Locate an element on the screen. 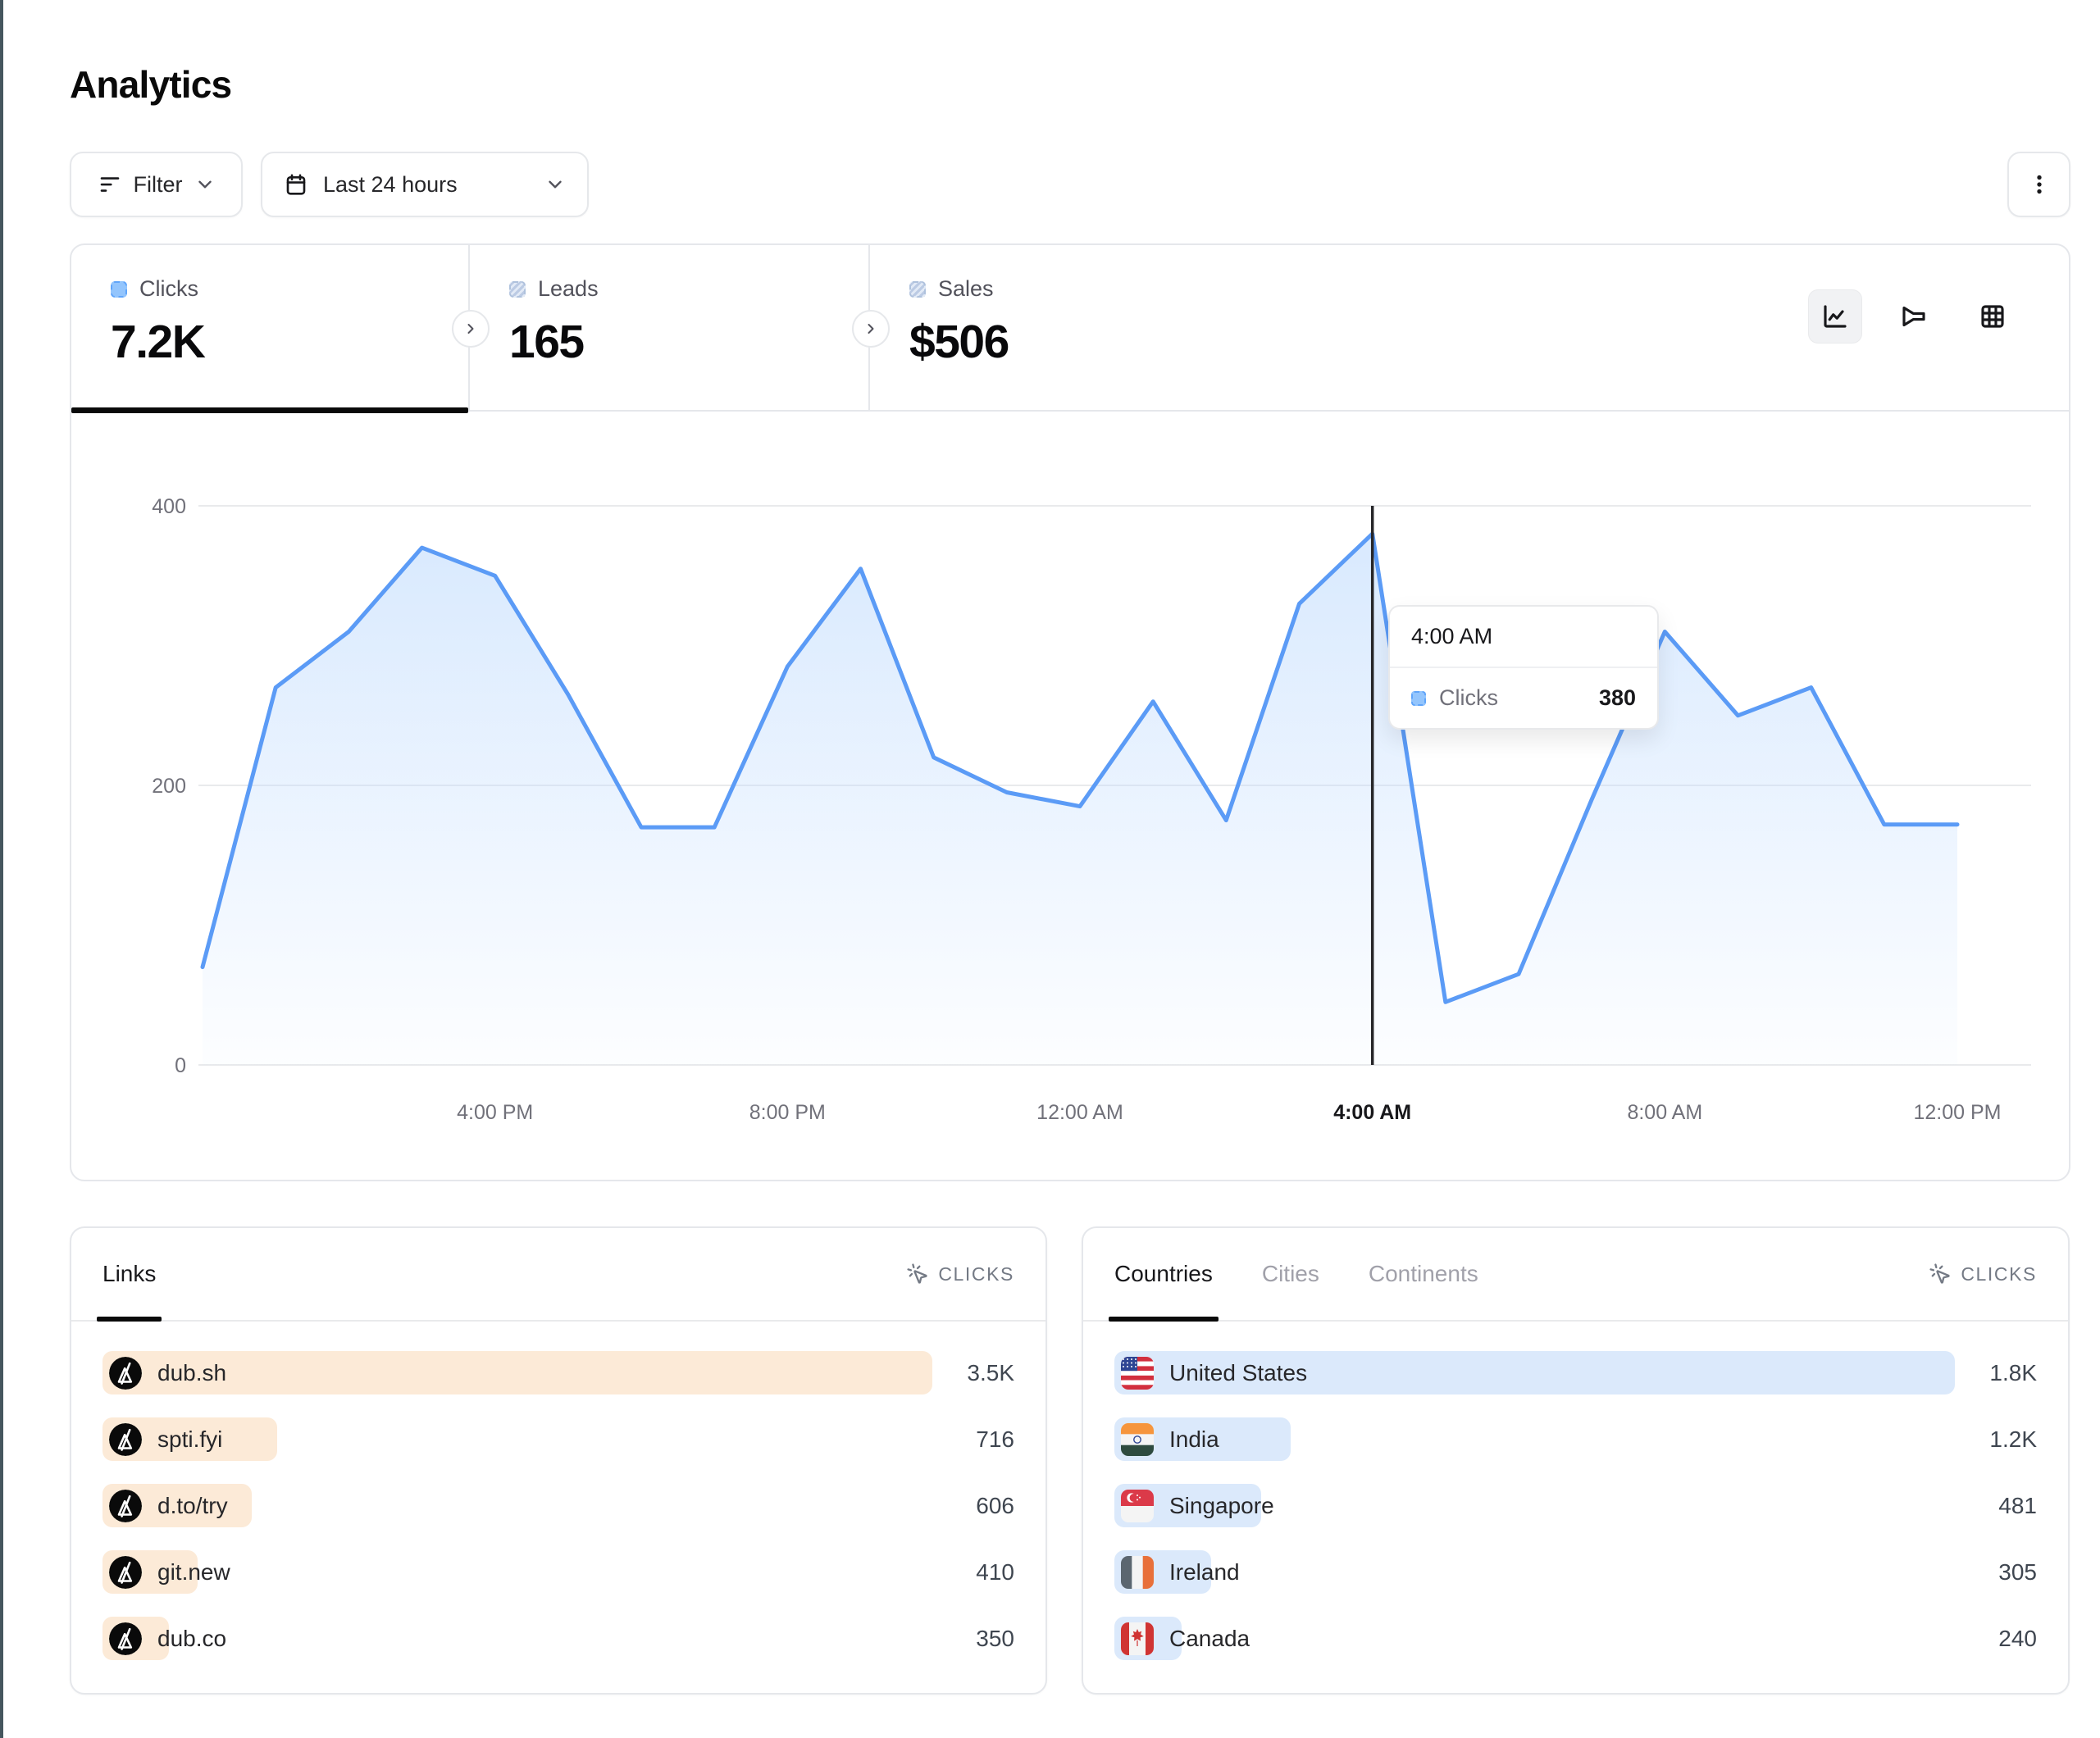 This screenshot has height=1738, width=2100. stat-label: Leads is located at coordinates (568, 288).